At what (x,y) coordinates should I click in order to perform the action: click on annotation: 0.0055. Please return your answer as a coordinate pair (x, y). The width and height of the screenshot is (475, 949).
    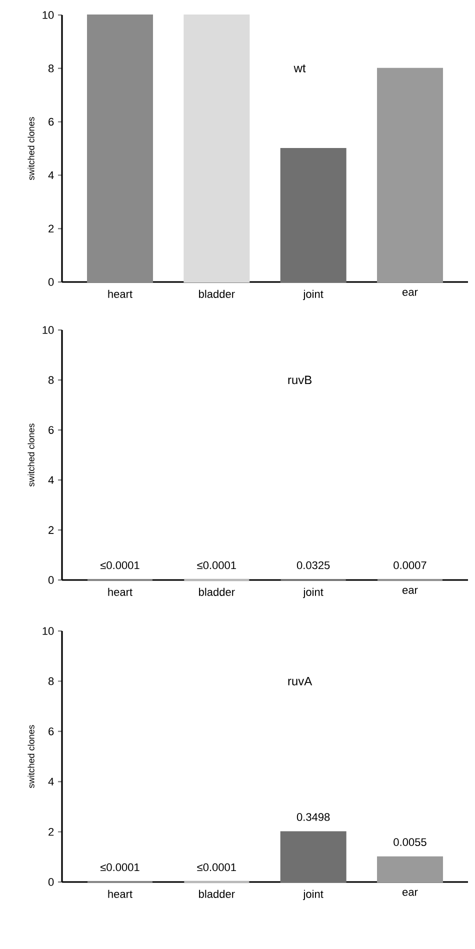
    Looking at the image, I should click on (410, 842).